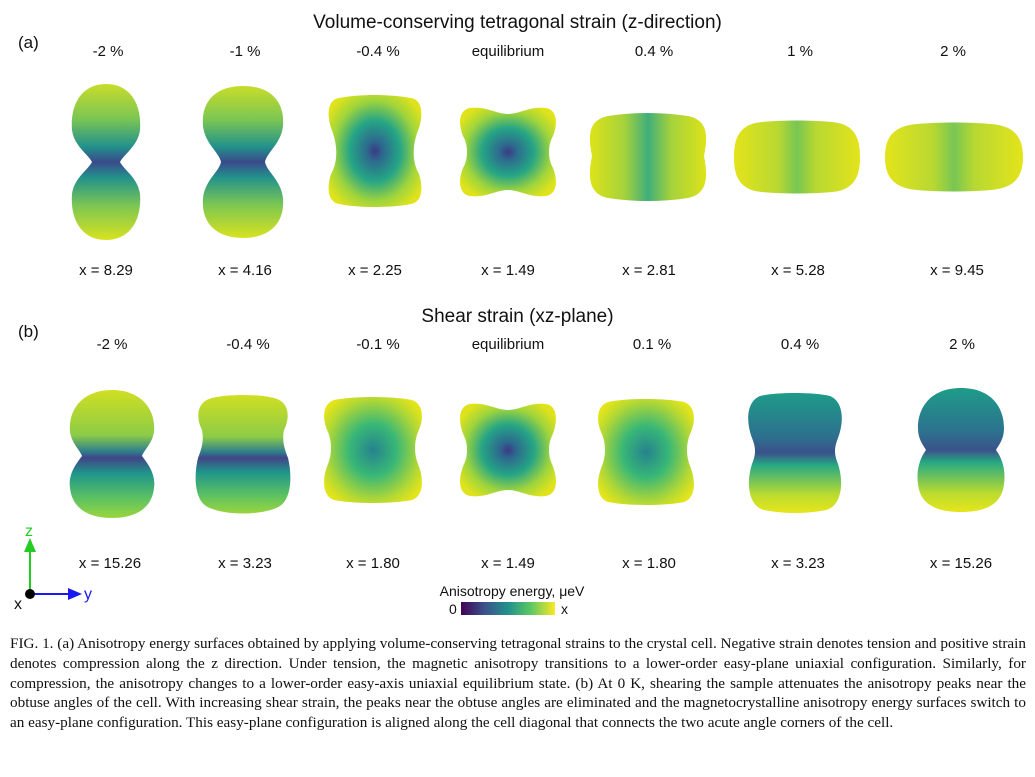 Image resolution: width=1035 pixels, height=777 pixels. I want to click on panel-b-label: (b), so click(28, 331).